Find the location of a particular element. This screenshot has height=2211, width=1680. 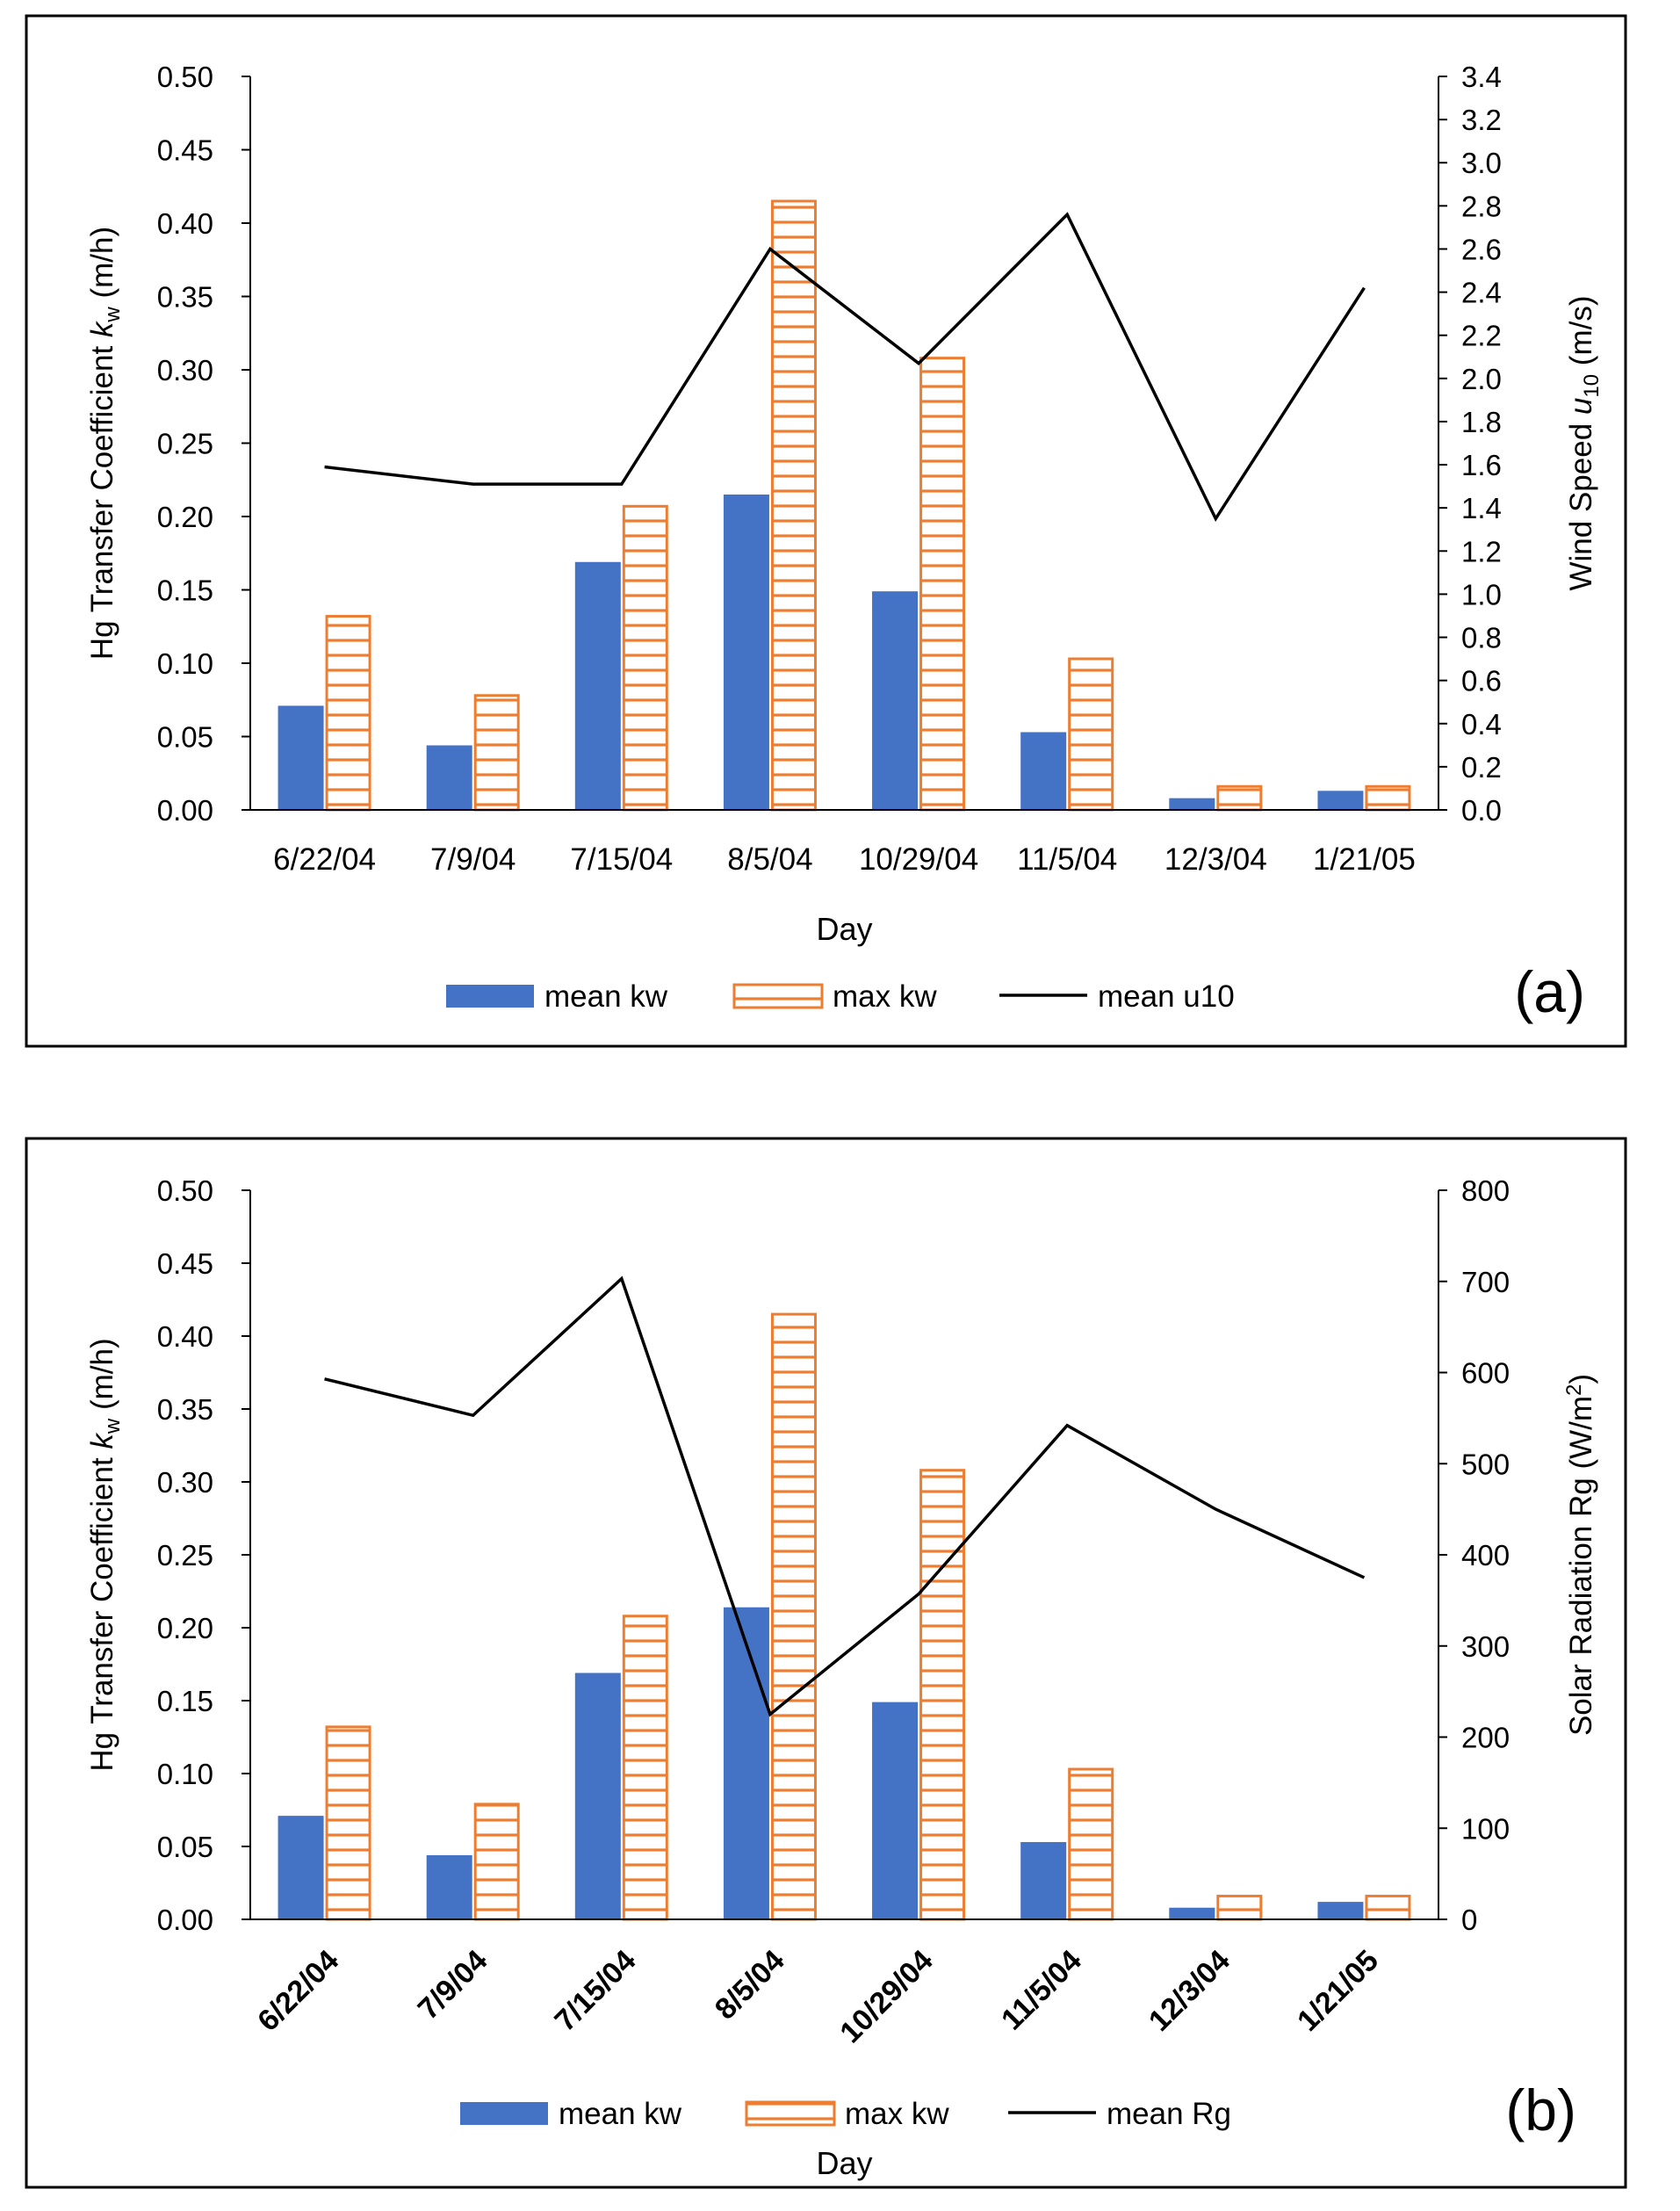

left-tick-label: 0.20 is located at coordinates (185, 1628).